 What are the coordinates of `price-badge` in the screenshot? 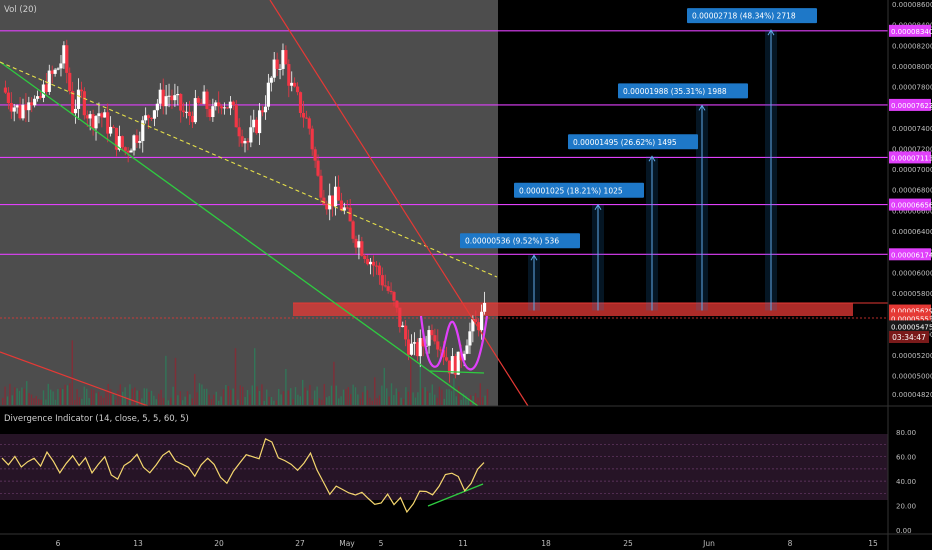 It's located at (910, 326).